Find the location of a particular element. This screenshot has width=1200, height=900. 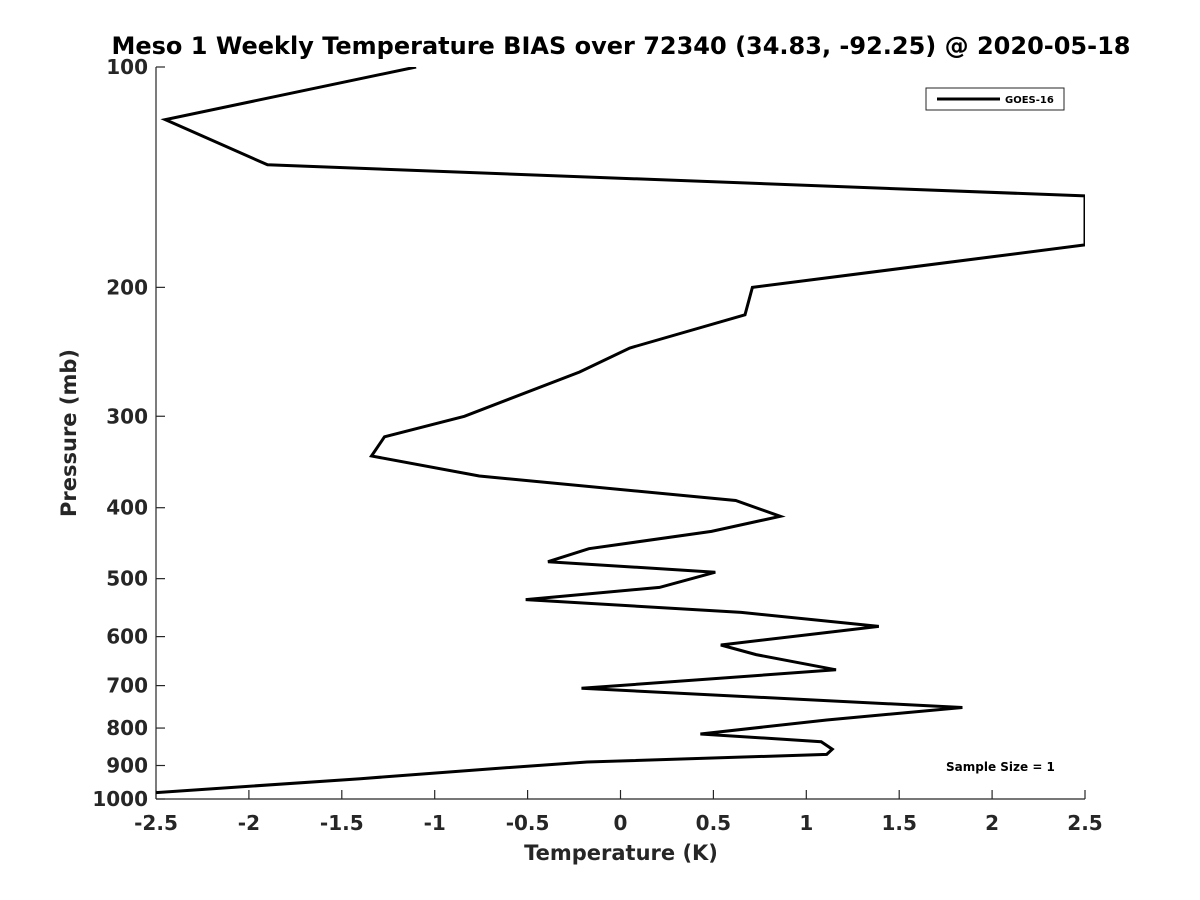

x-tick-label: 1 is located at coordinates (806, 823).